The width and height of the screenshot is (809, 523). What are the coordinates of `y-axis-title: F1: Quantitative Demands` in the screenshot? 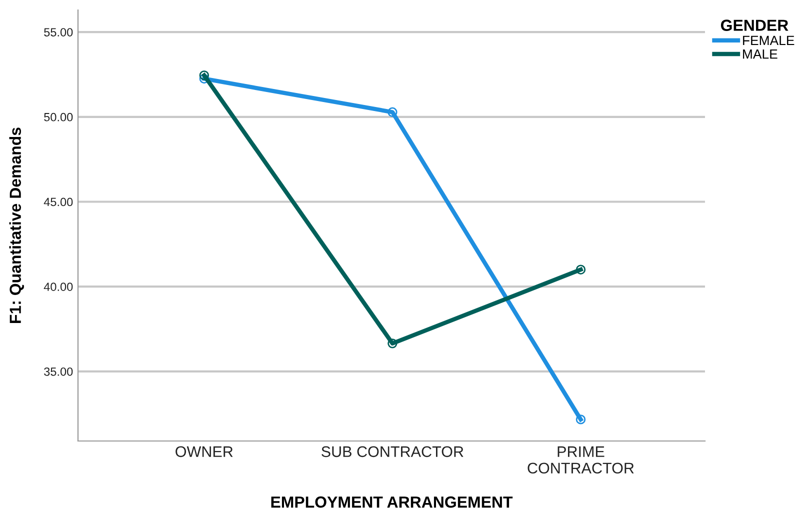 It's located at (16, 225).